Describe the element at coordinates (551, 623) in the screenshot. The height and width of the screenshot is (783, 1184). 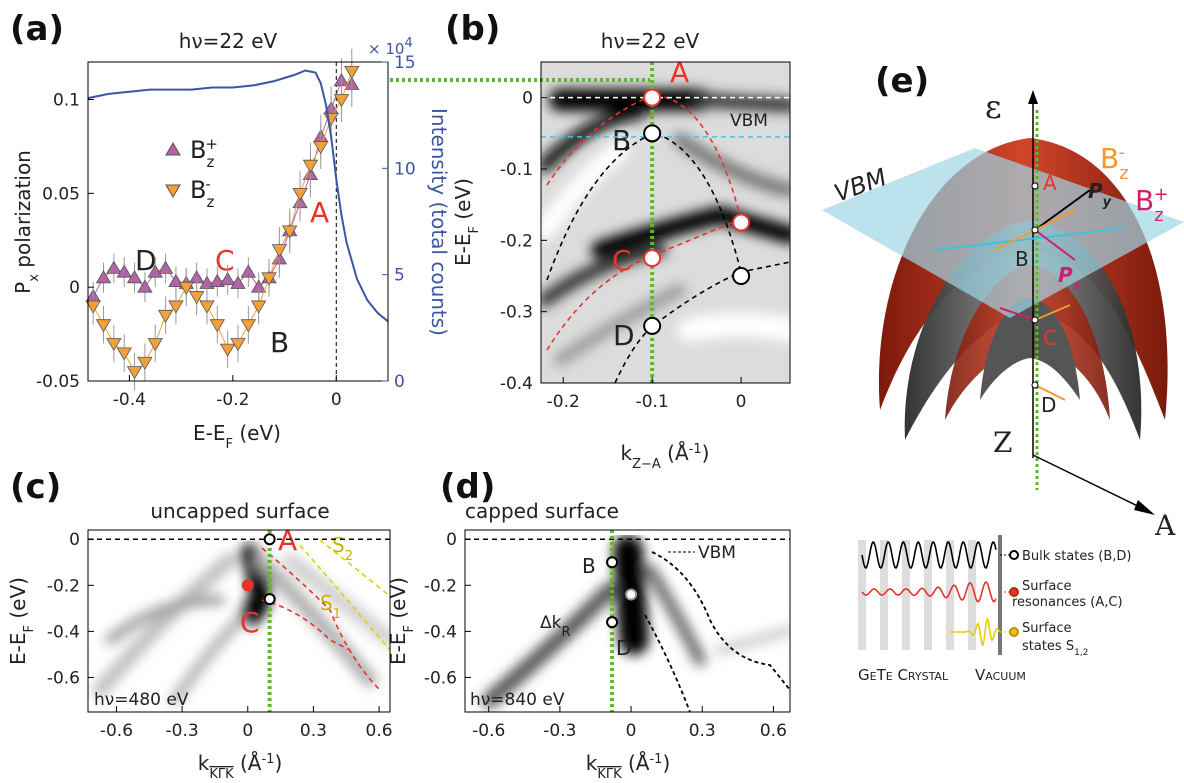
I see `label-part: Δk` at that location.